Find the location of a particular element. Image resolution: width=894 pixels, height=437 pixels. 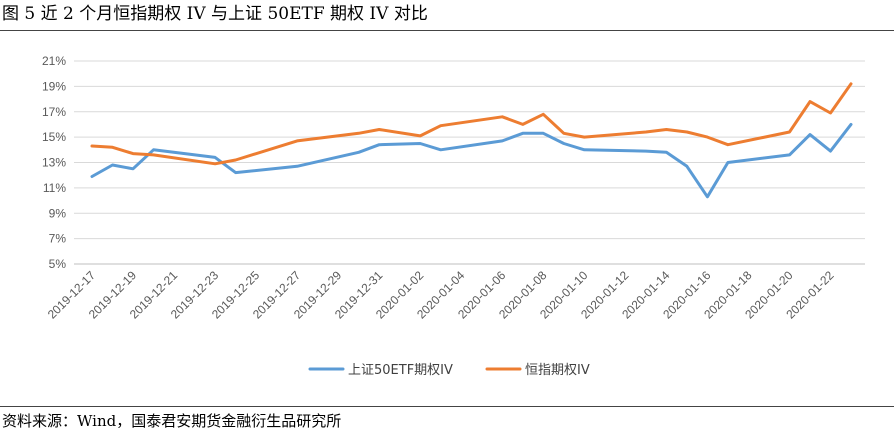

y-tick-label: 5% is located at coordinates (58, 264).